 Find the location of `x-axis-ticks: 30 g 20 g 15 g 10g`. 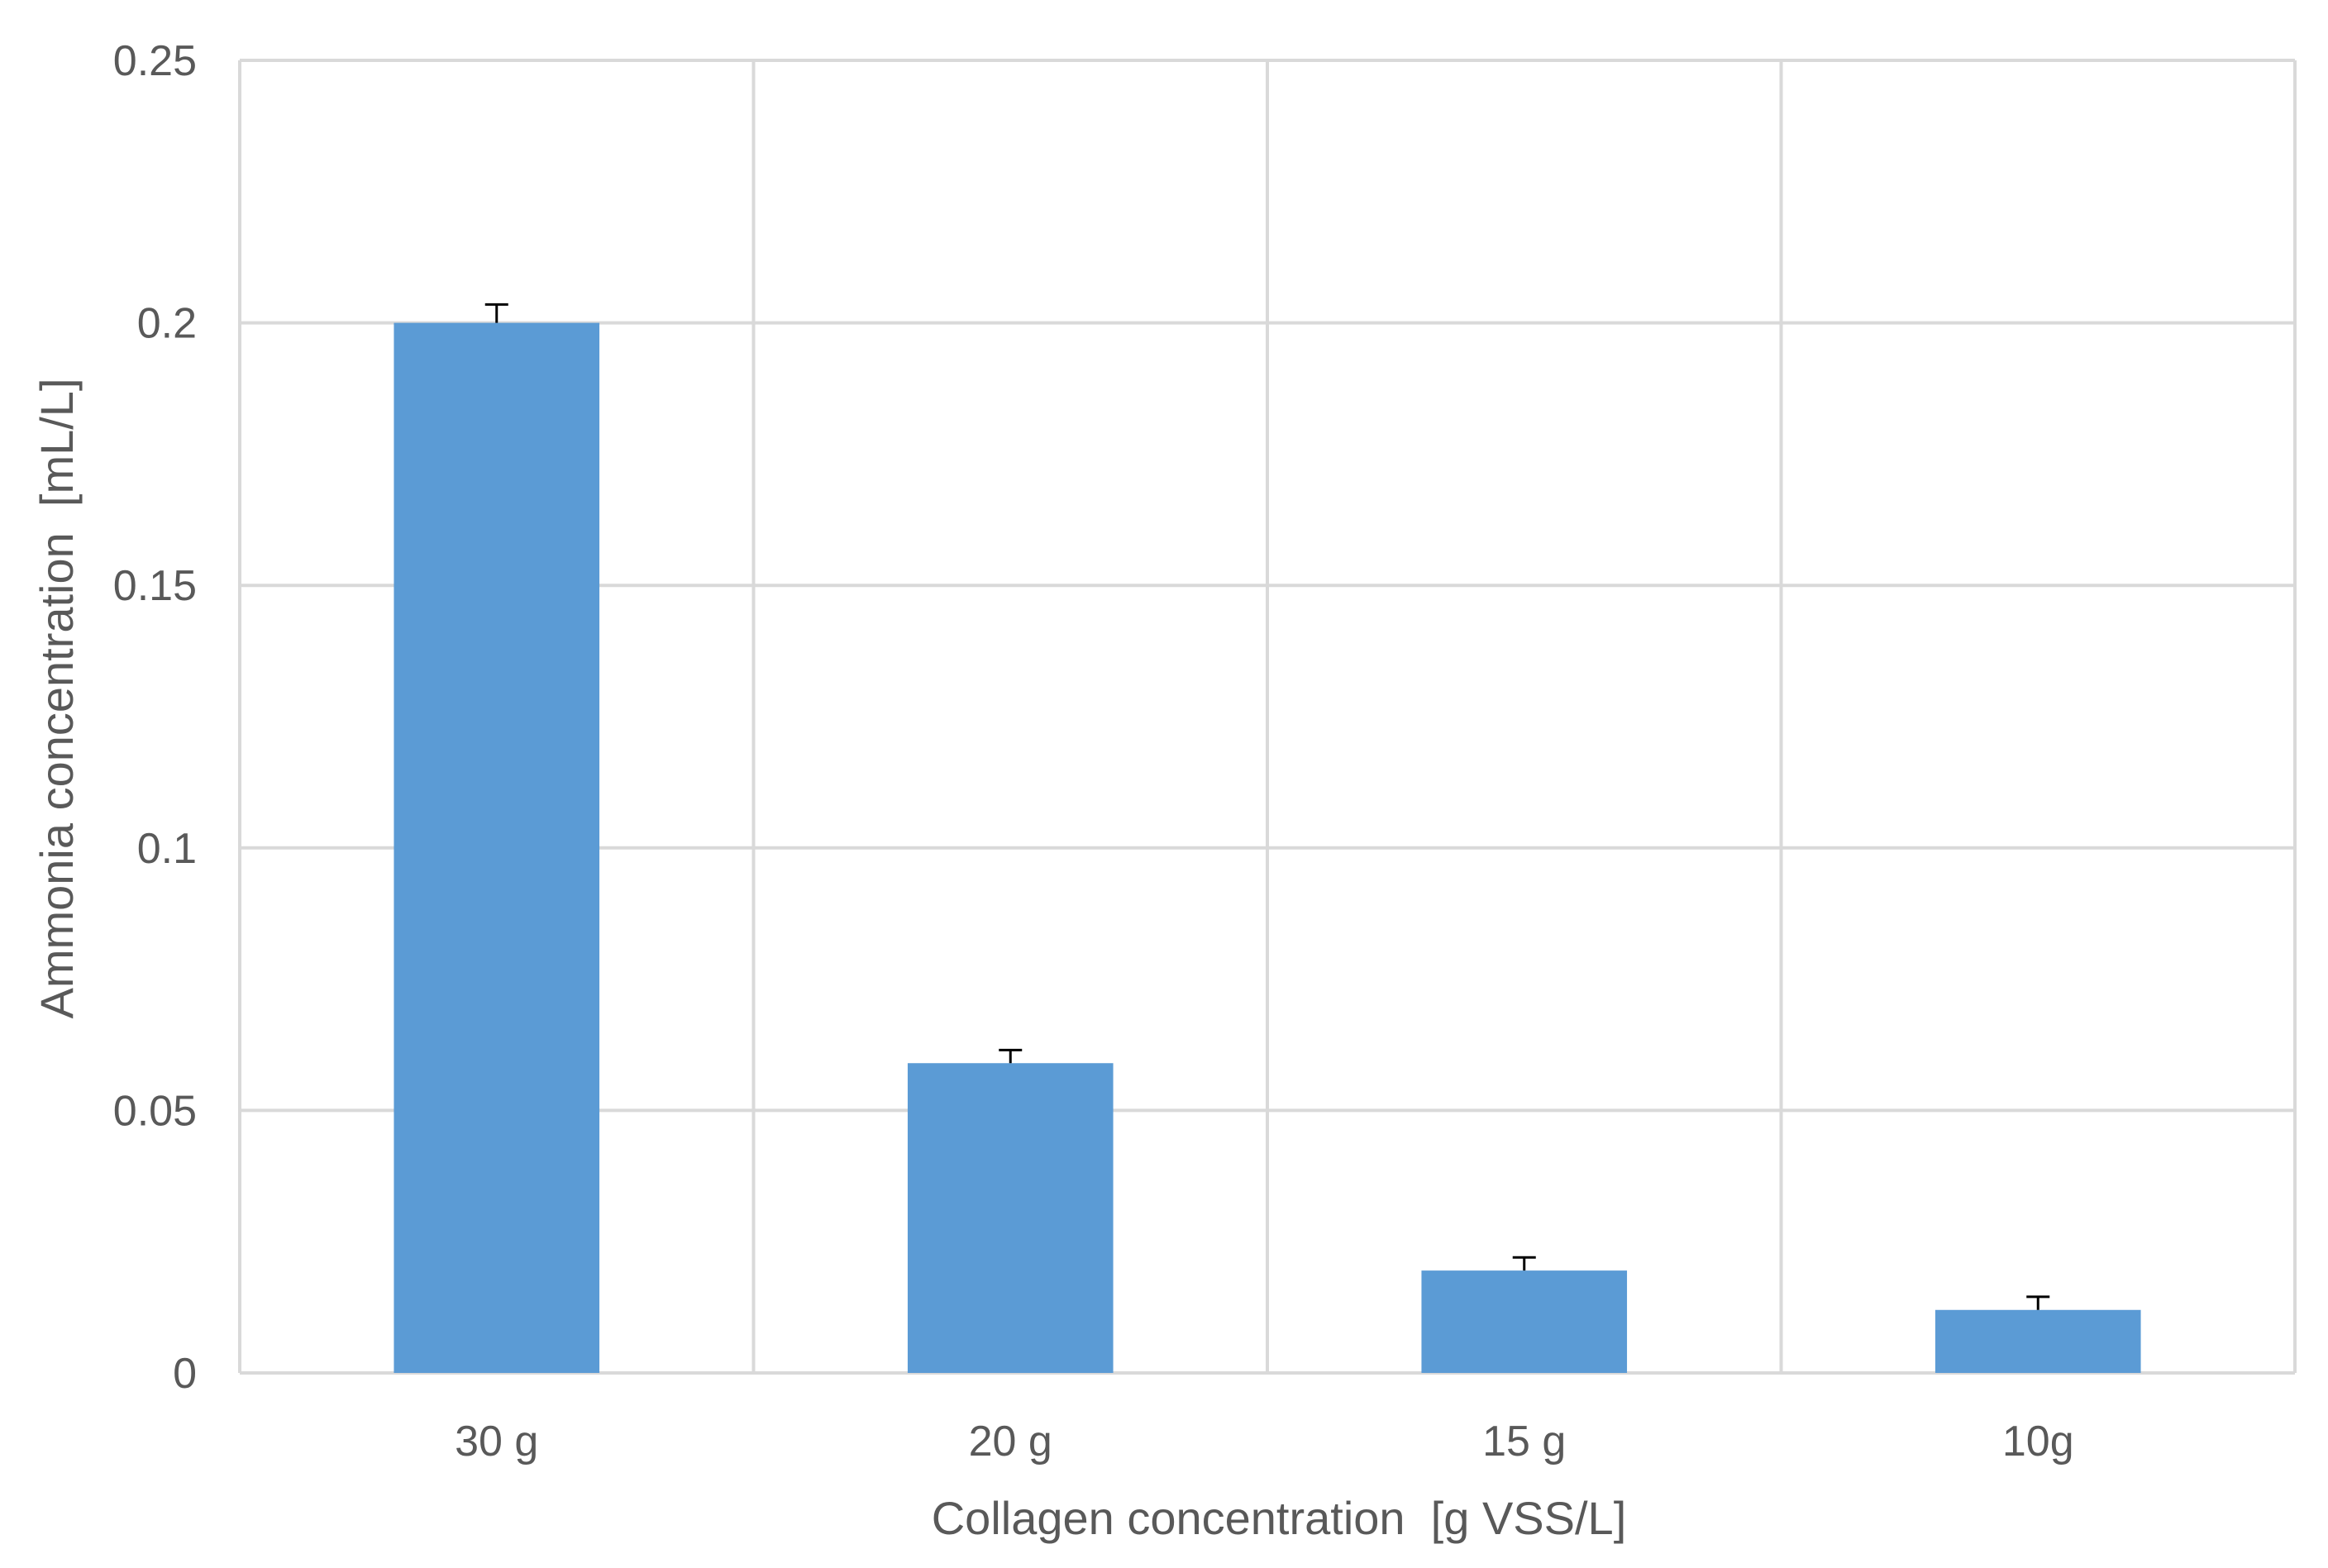

x-axis-ticks: 30 g 20 g 15 g 10g is located at coordinates (1264, 1442).